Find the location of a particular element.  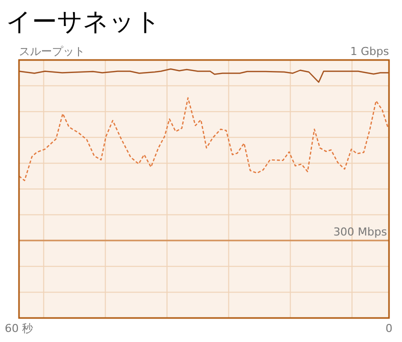

text: 1 Gbps is located at coordinates (370, 51).